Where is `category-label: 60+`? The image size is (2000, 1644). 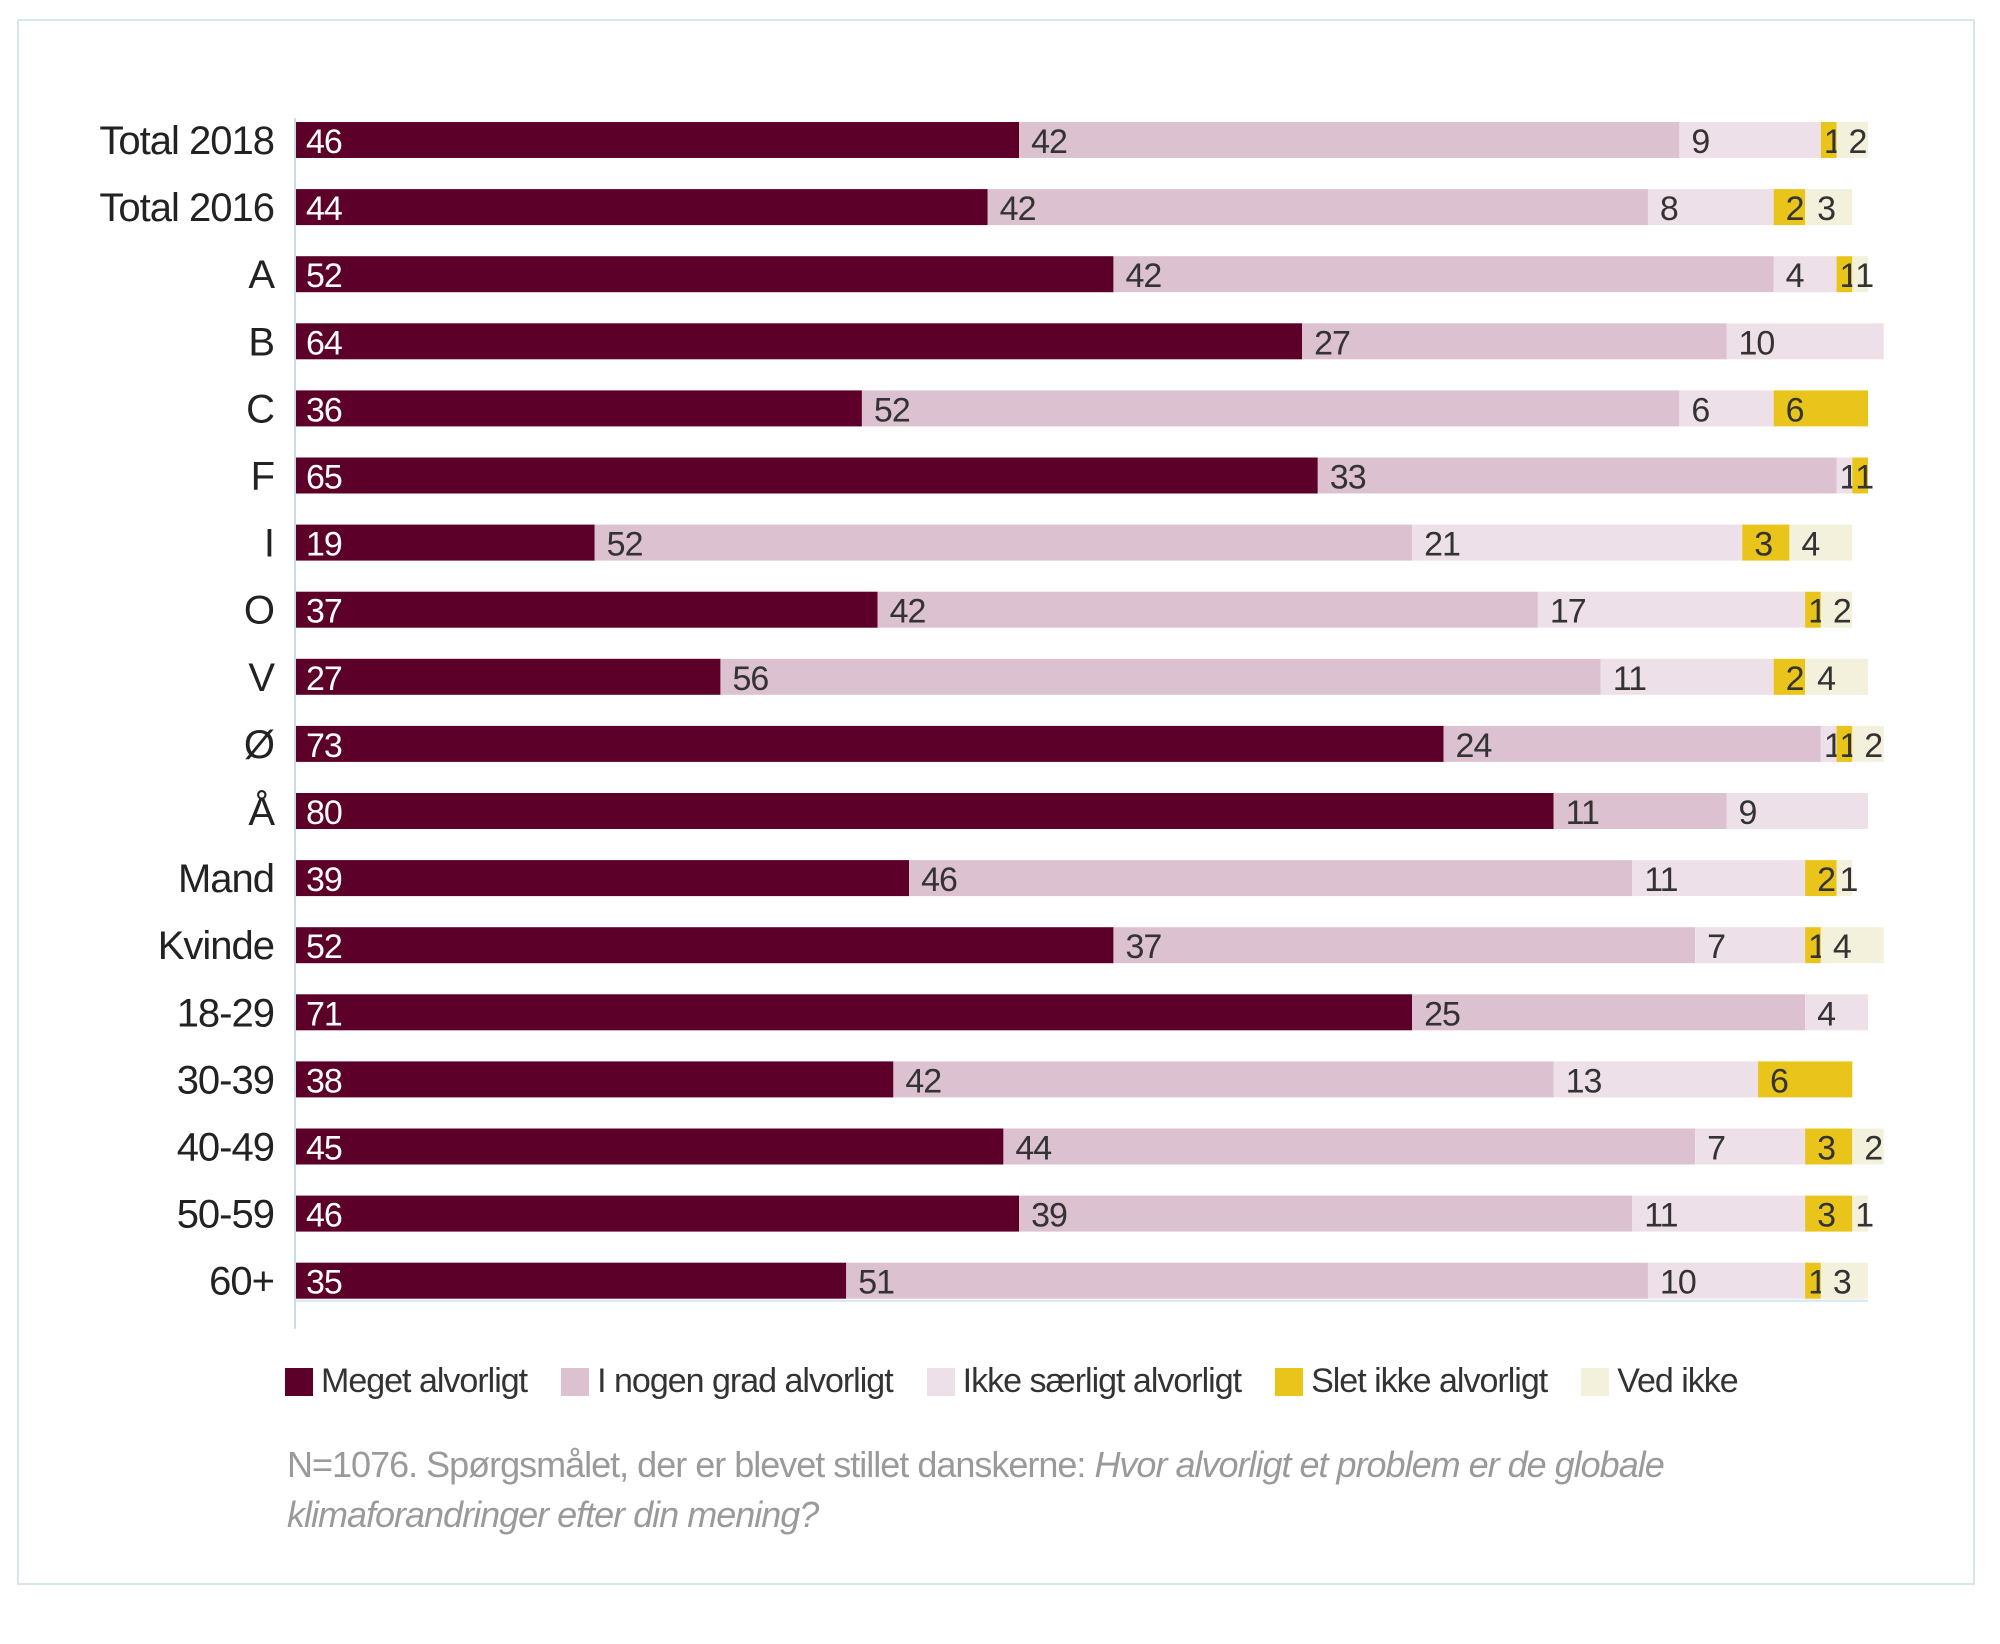 category-label: 60+ is located at coordinates (241, 1282).